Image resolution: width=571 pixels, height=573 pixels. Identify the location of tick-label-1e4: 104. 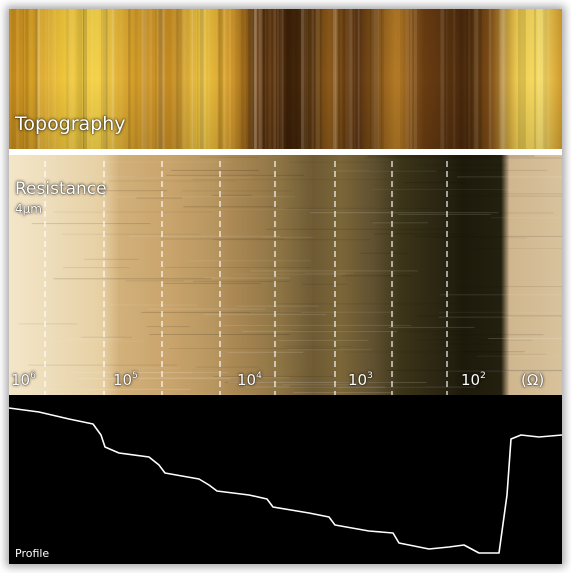
(249, 380).